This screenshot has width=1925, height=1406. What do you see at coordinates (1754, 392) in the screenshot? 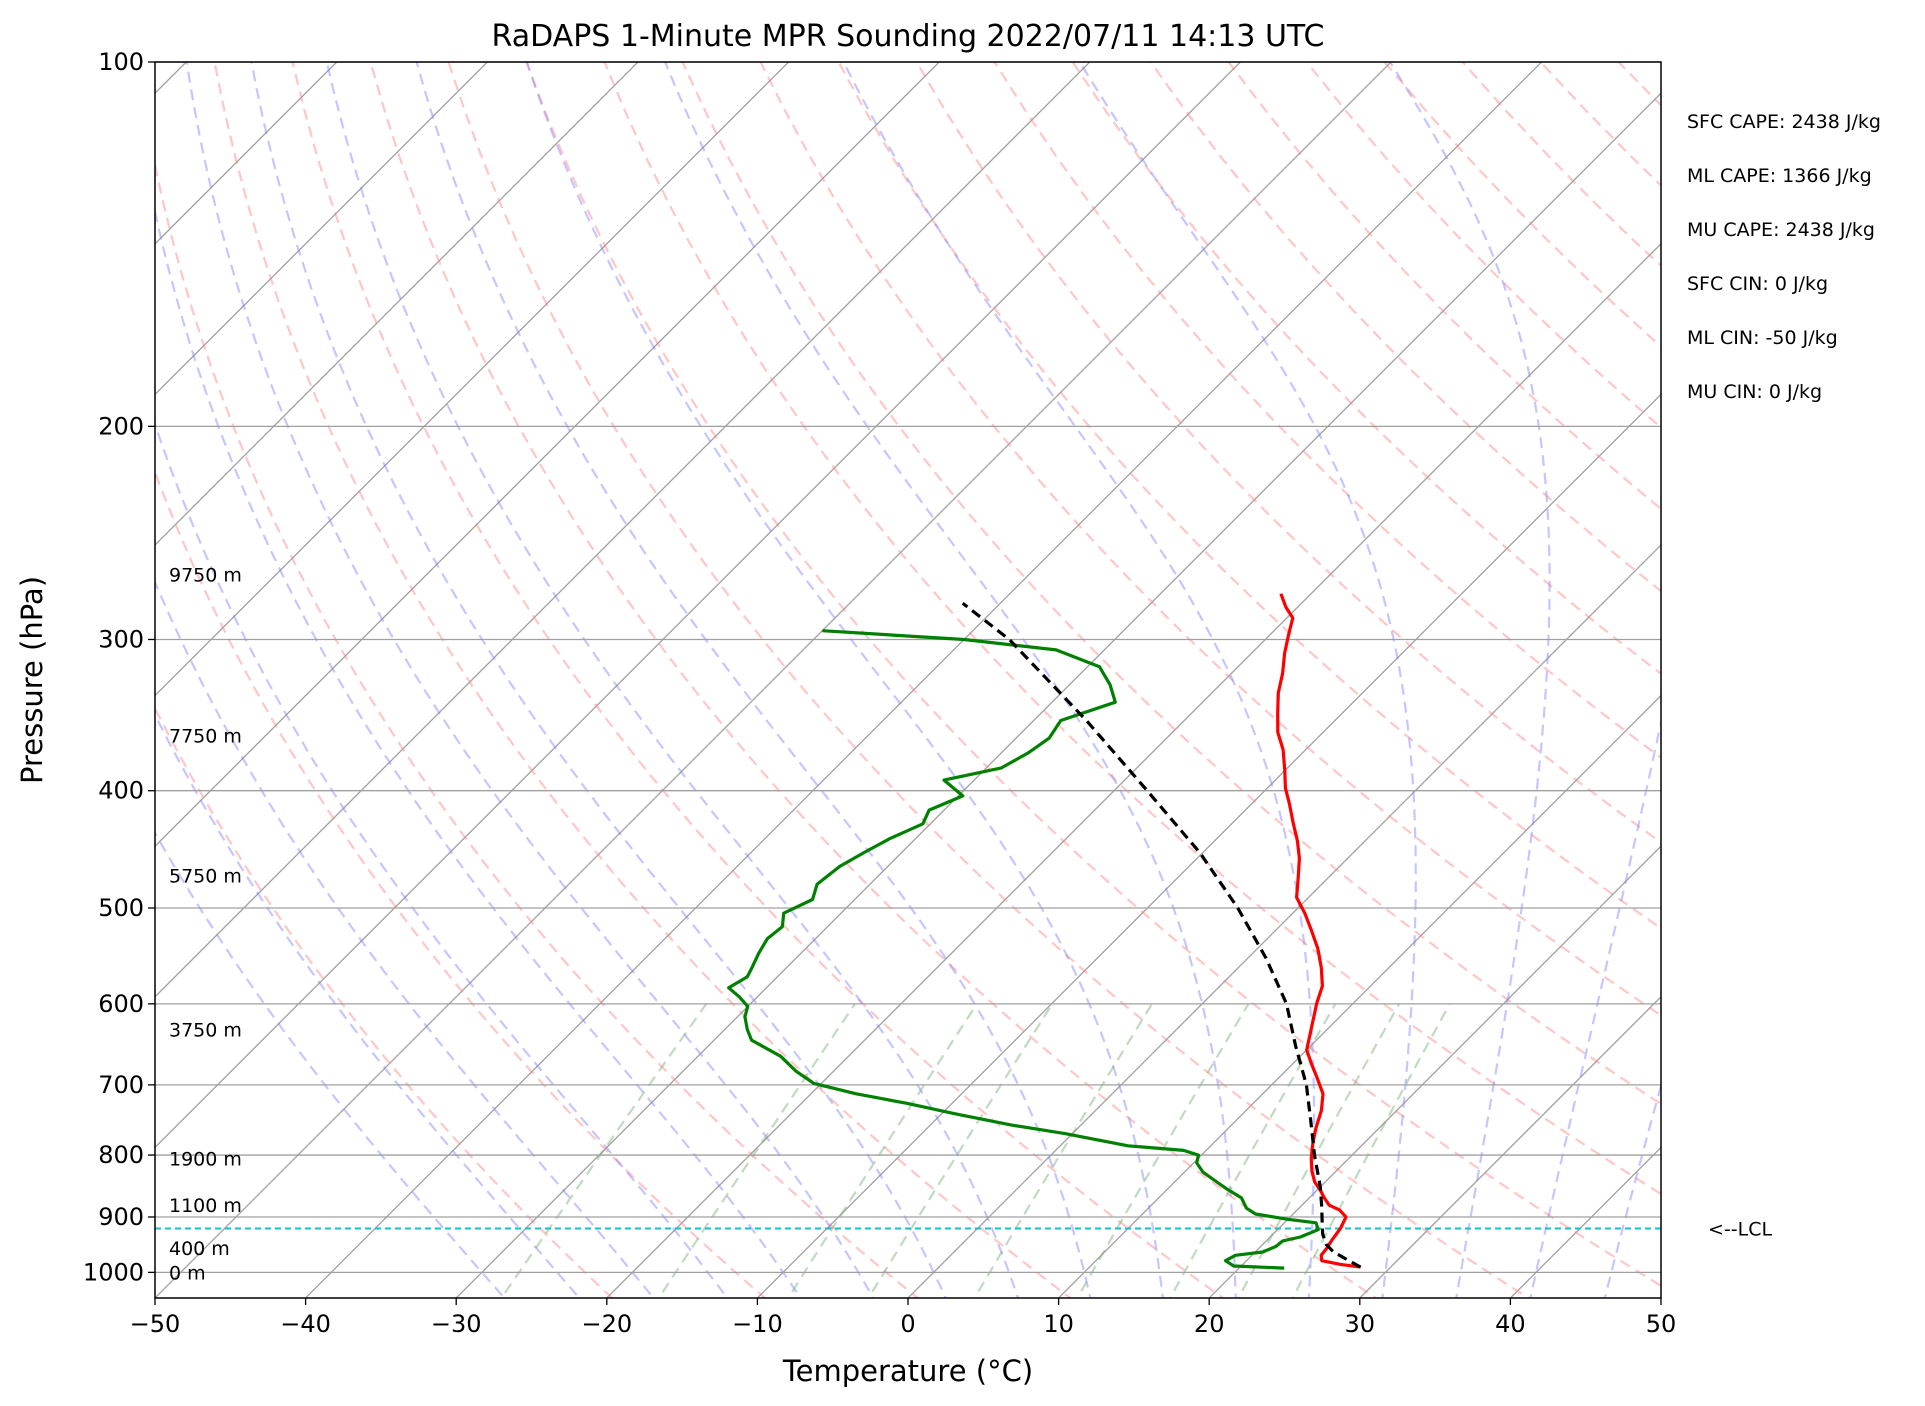
I see `stat-annotation: MU CIN: 0 J/kg` at bounding box center [1754, 392].